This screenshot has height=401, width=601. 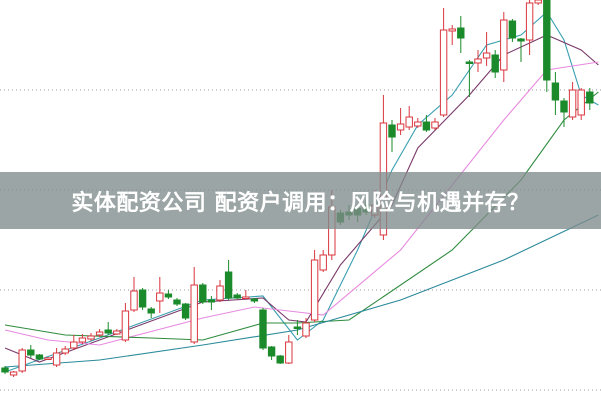 I want to click on headline-banner: 实体配资公司 配资户调用：风险与机遇并存？, so click(x=300, y=200).